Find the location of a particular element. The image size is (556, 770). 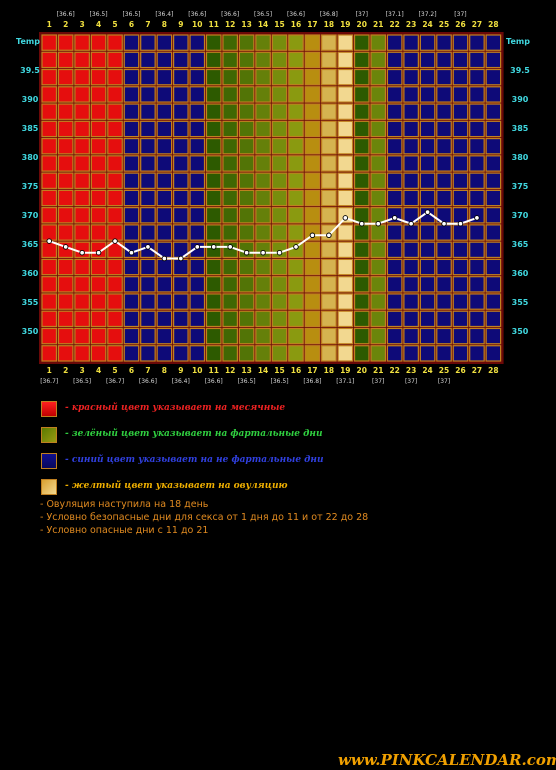

site-brand-link: www.PINKCALENDAR.com is located at coordinates (447, 760).